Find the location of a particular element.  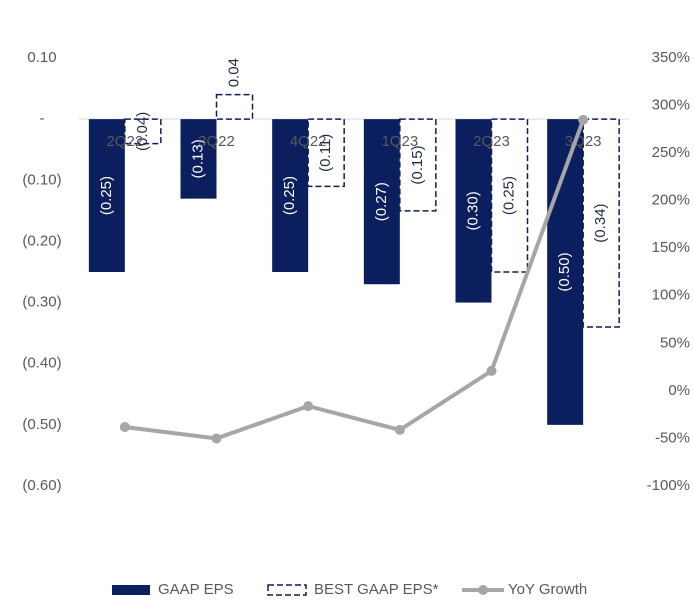

y-tick-label: (0.30) is located at coordinates (41, 302).